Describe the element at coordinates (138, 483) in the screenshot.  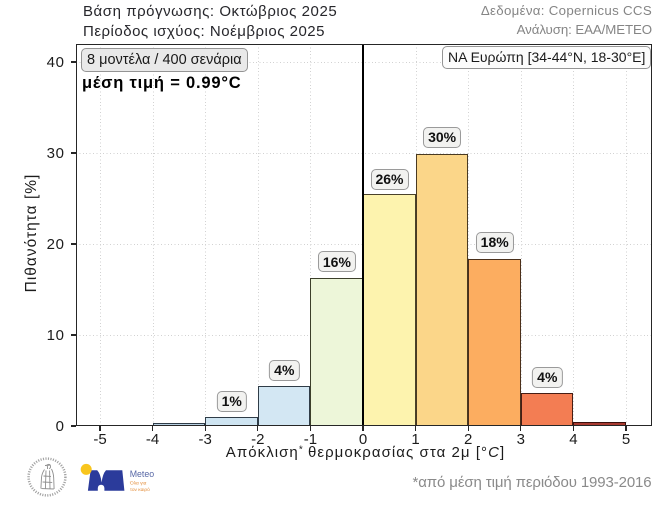
I see `svg-text: Όλα για` at that location.